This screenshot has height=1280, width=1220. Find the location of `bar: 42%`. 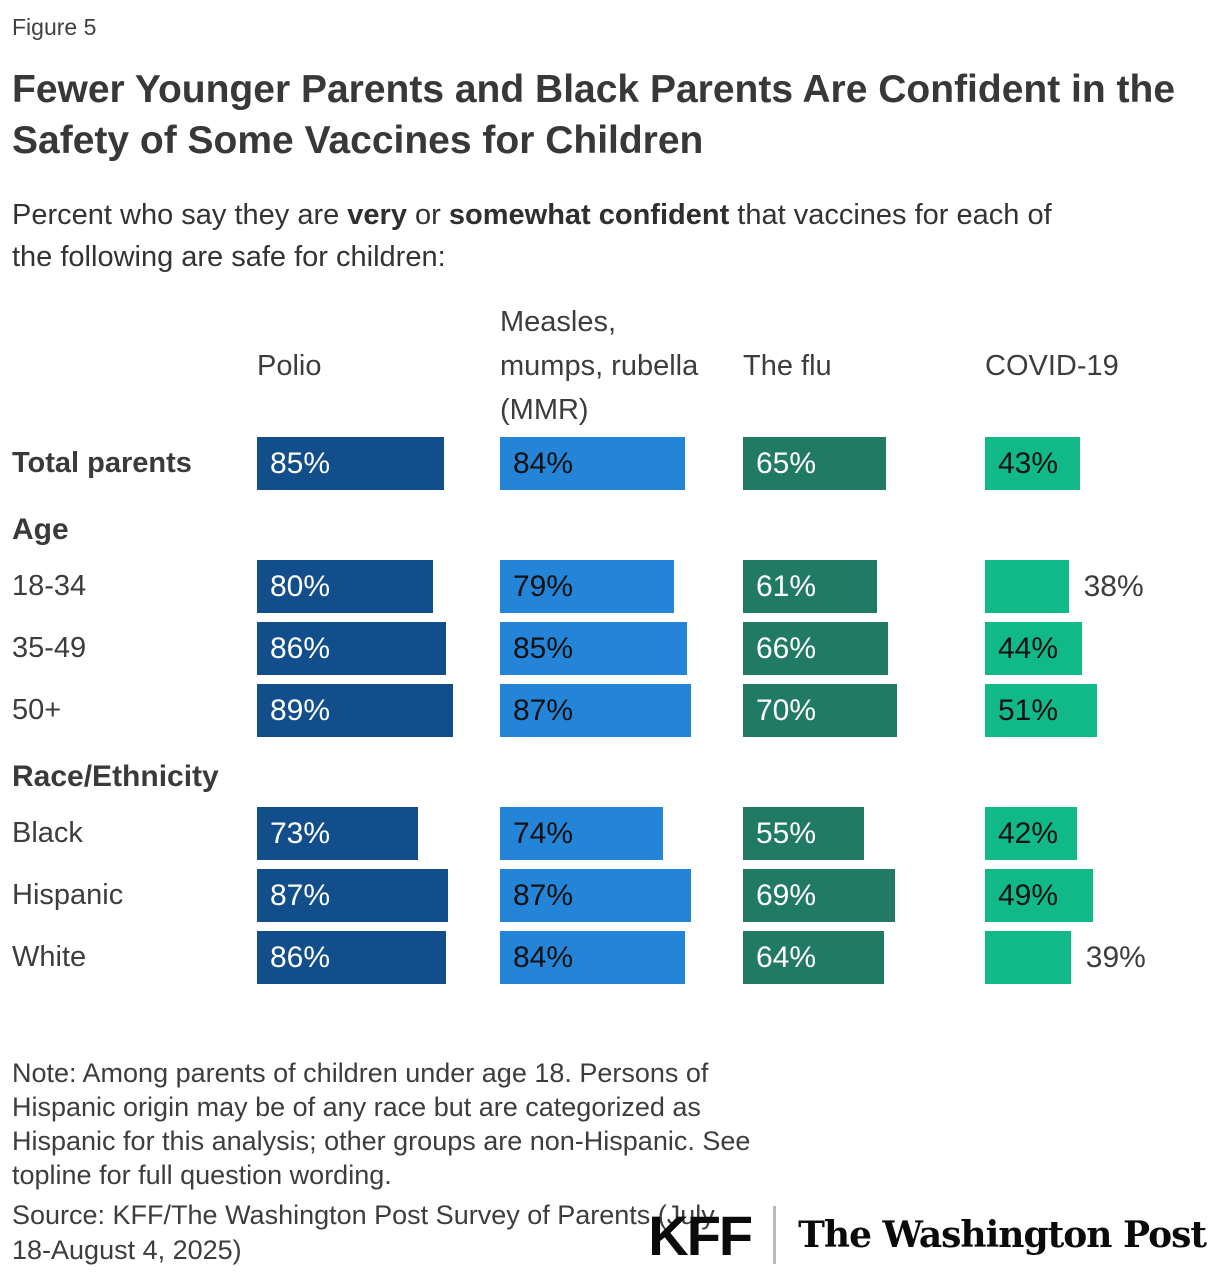

bar: 42% is located at coordinates (1031, 833).